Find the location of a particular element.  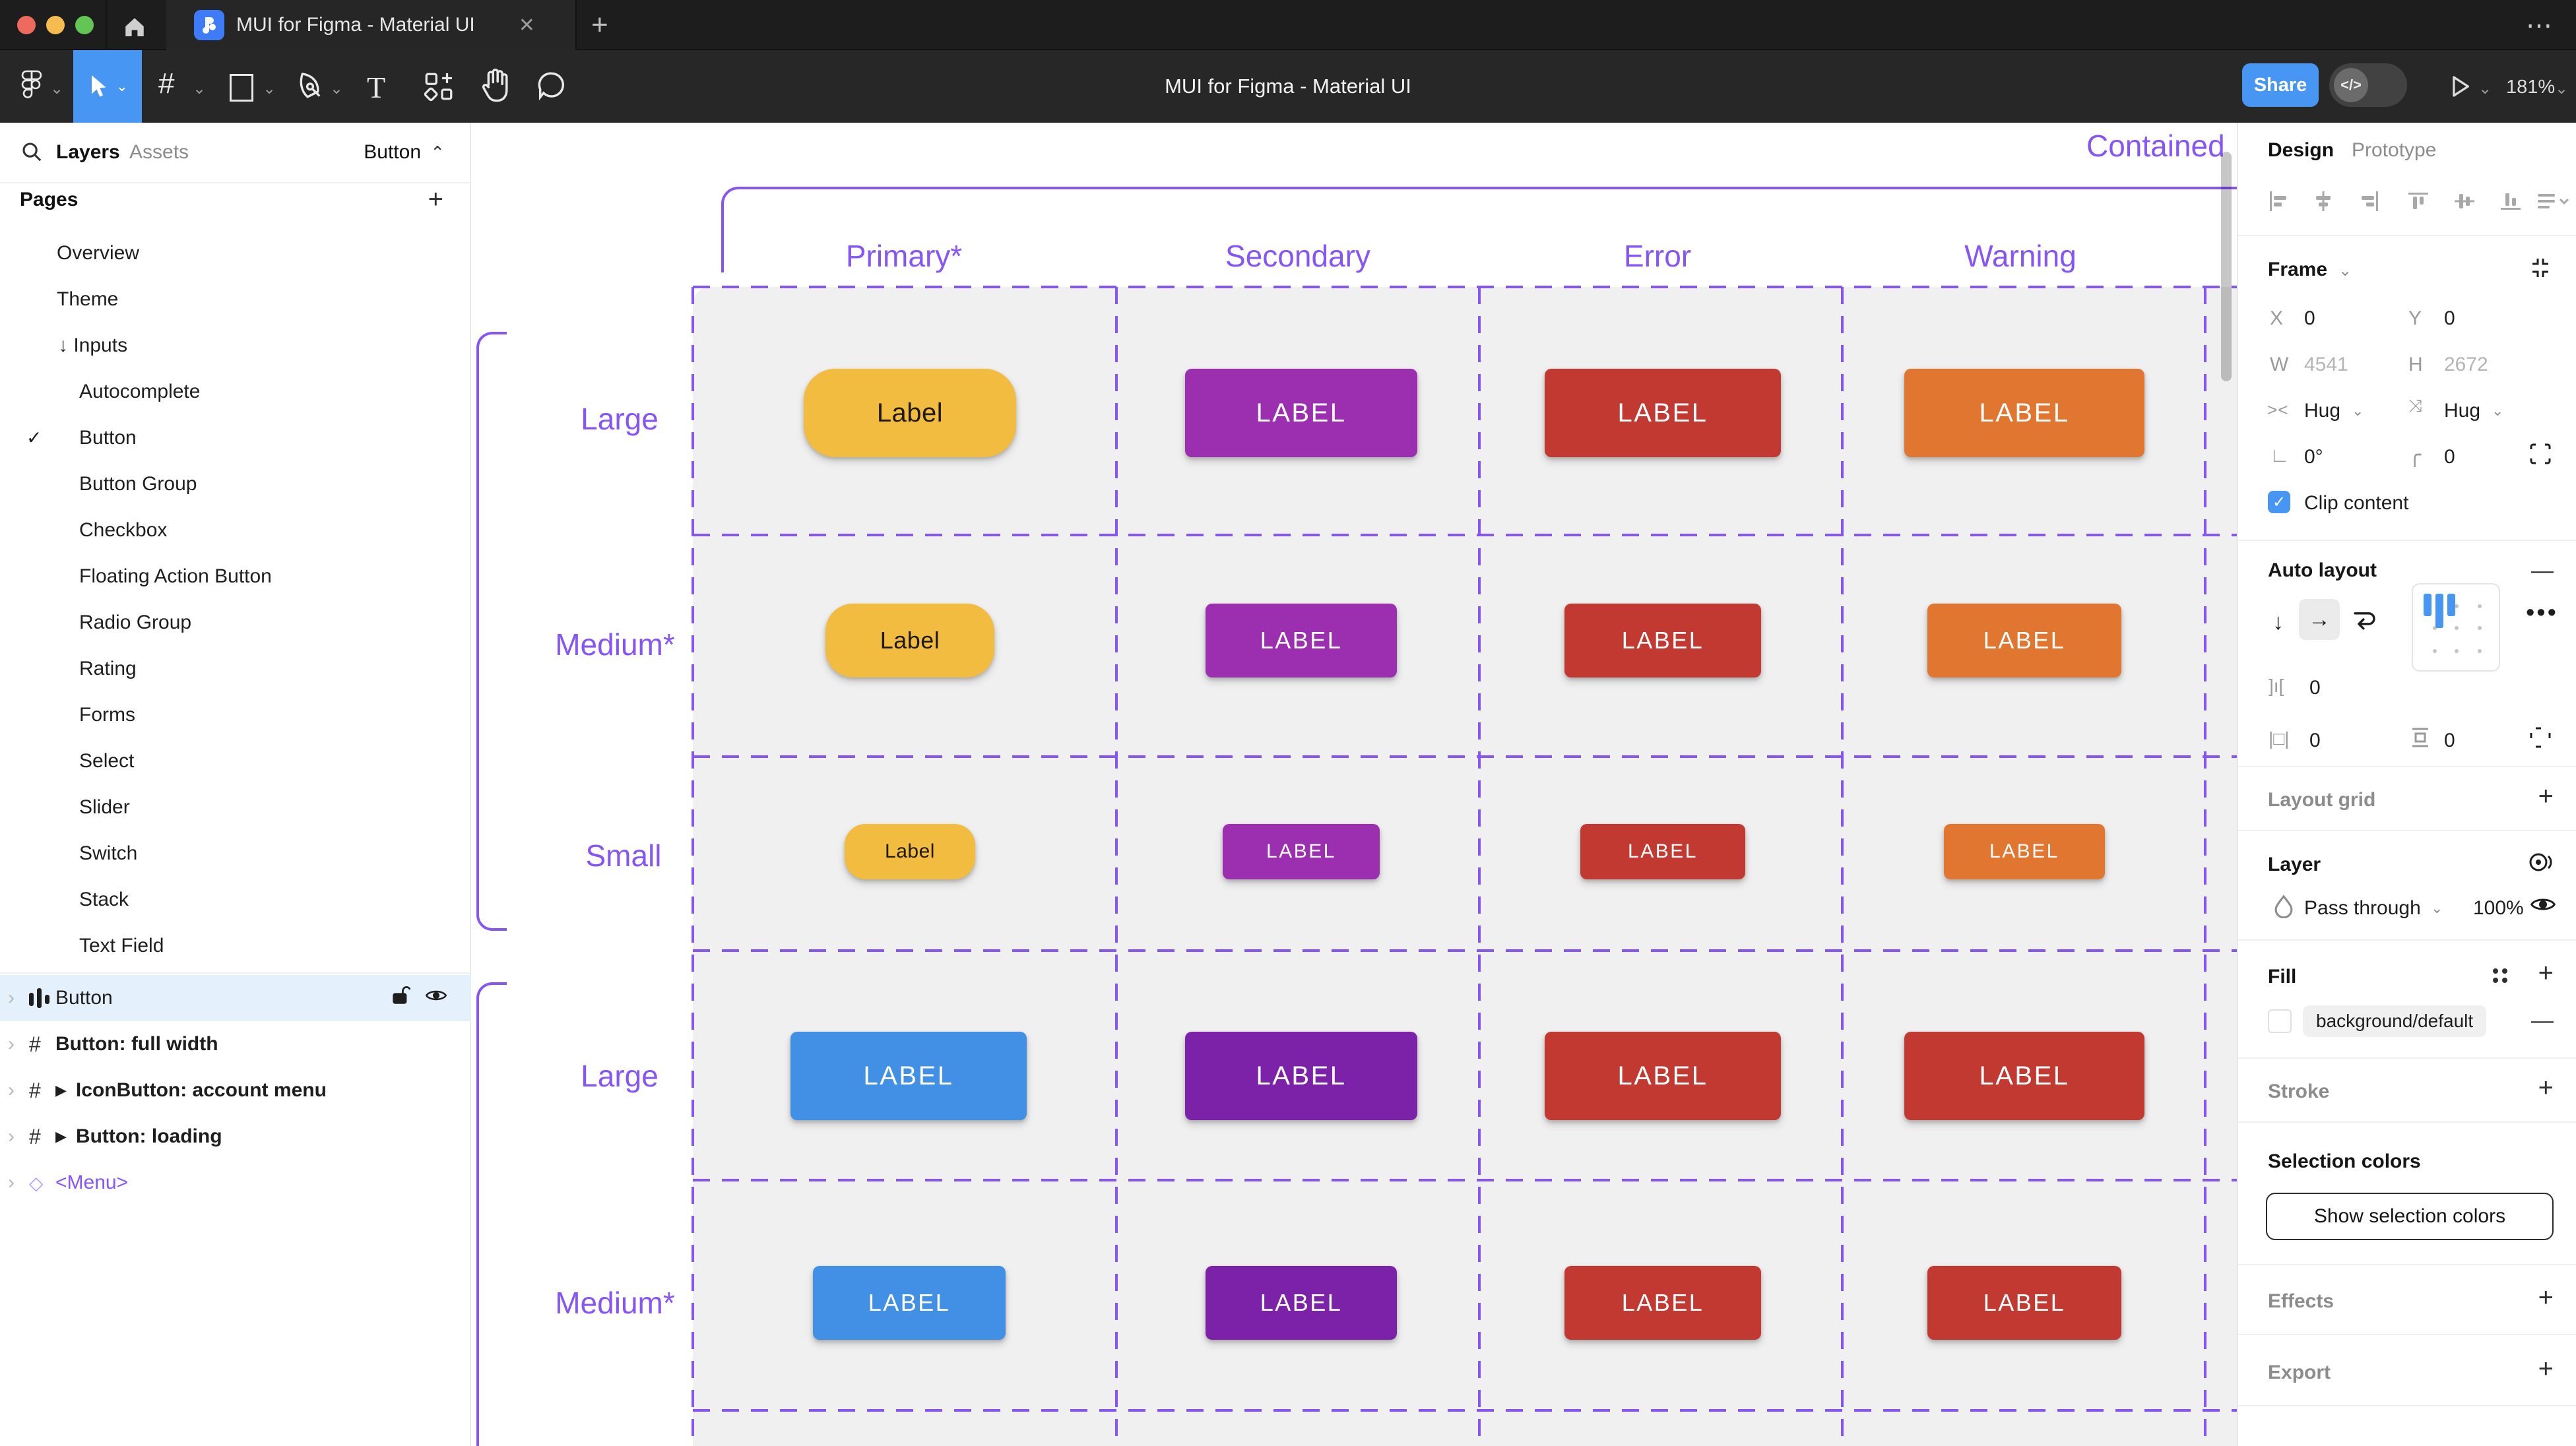

align-right-icon is located at coordinates (2369, 203).